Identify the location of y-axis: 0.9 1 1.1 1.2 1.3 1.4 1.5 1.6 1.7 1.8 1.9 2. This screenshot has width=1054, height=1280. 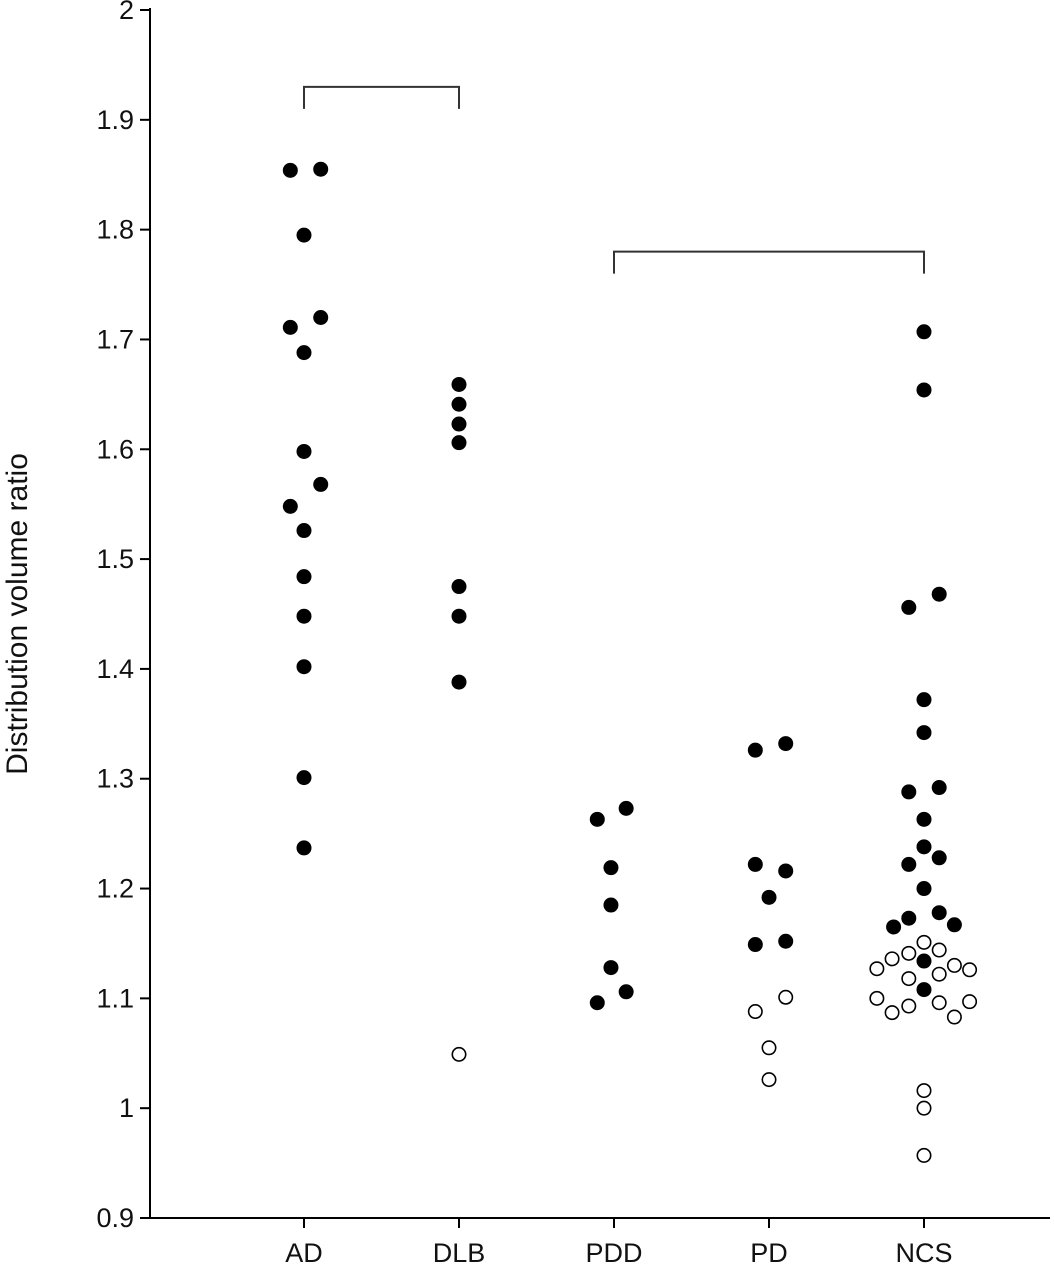
(123, 616).